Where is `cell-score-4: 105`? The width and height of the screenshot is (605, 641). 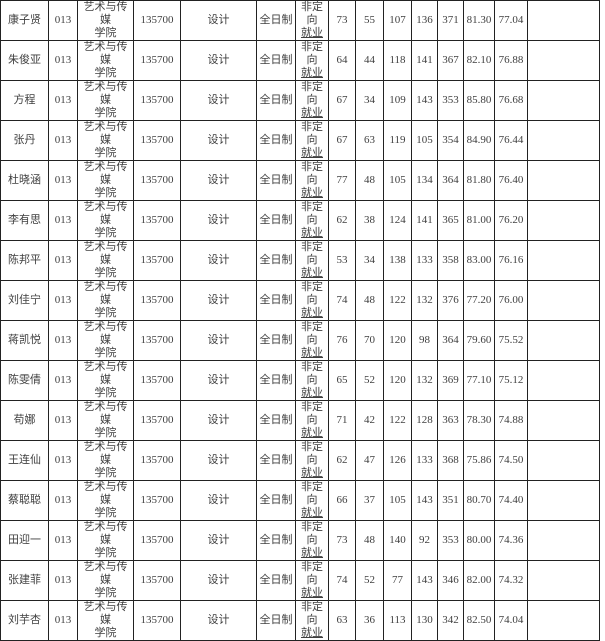 cell-score-4: 105 is located at coordinates (424, 140).